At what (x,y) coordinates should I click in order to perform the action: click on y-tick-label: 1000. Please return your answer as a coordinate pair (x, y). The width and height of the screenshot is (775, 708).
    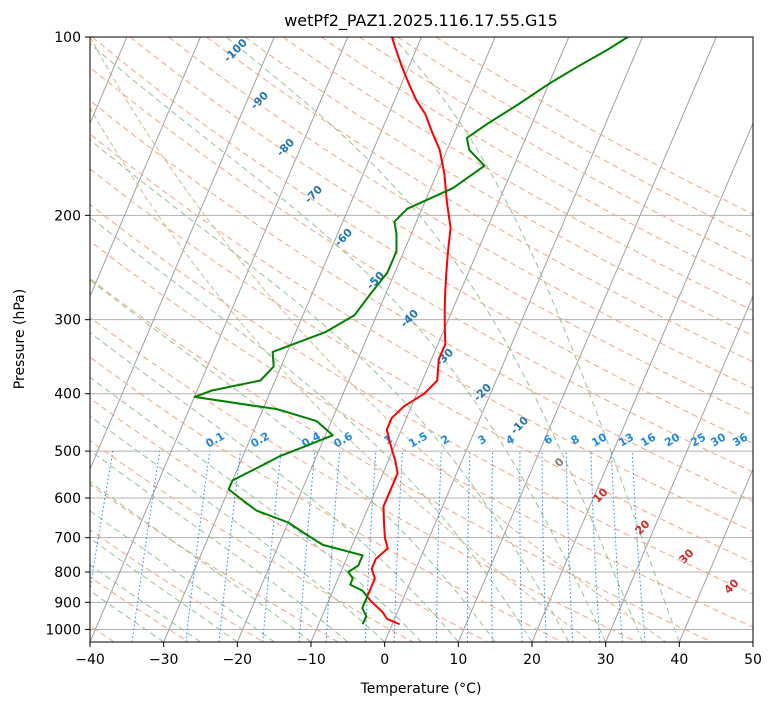
    Looking at the image, I should click on (63, 630).